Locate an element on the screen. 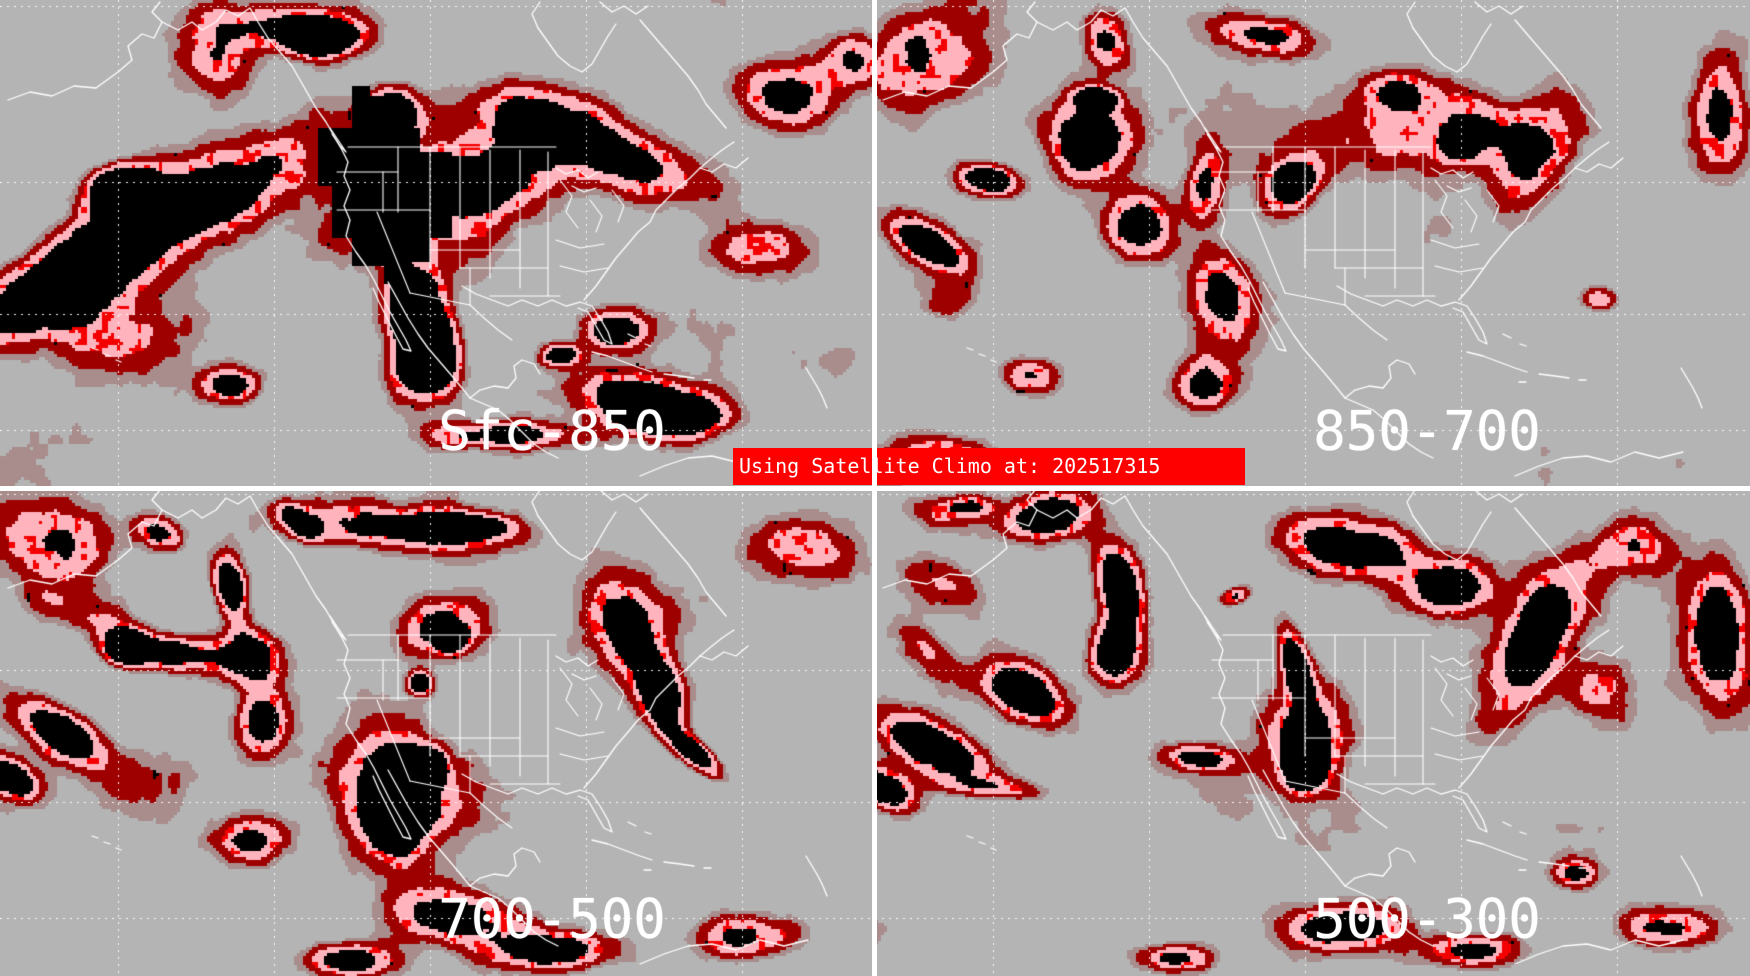  status-banner: Using Satellite Climo at: 202517315 is located at coordinates (989, 466).